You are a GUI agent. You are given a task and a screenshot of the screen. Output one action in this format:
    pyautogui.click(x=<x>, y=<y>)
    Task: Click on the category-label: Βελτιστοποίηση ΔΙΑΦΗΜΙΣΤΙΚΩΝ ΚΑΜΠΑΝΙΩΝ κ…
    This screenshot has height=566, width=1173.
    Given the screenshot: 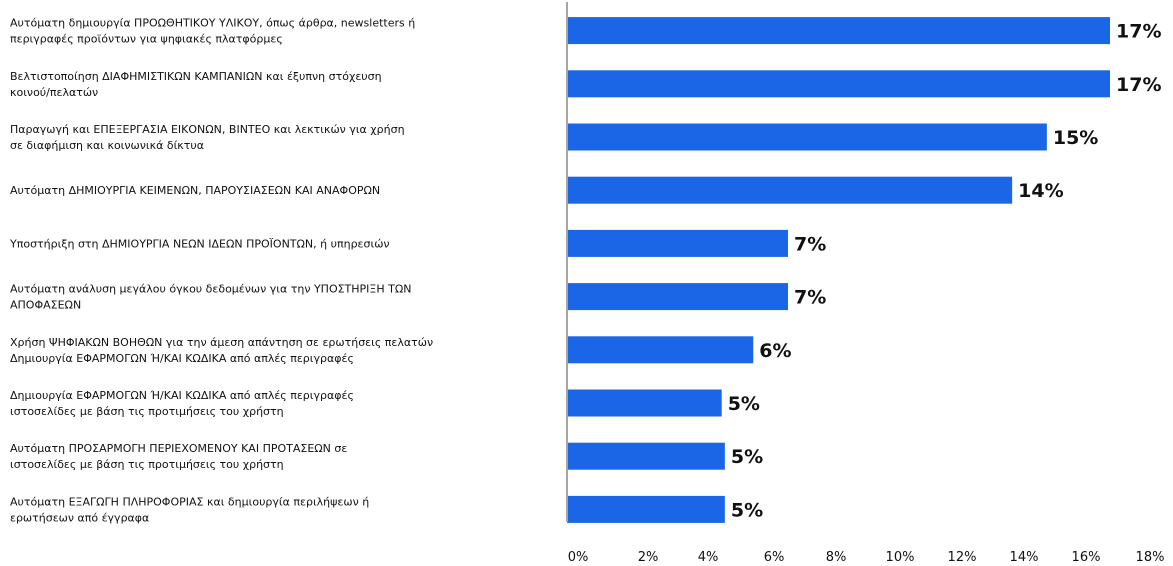 What is the action you would take?
    pyautogui.click(x=196, y=84)
    